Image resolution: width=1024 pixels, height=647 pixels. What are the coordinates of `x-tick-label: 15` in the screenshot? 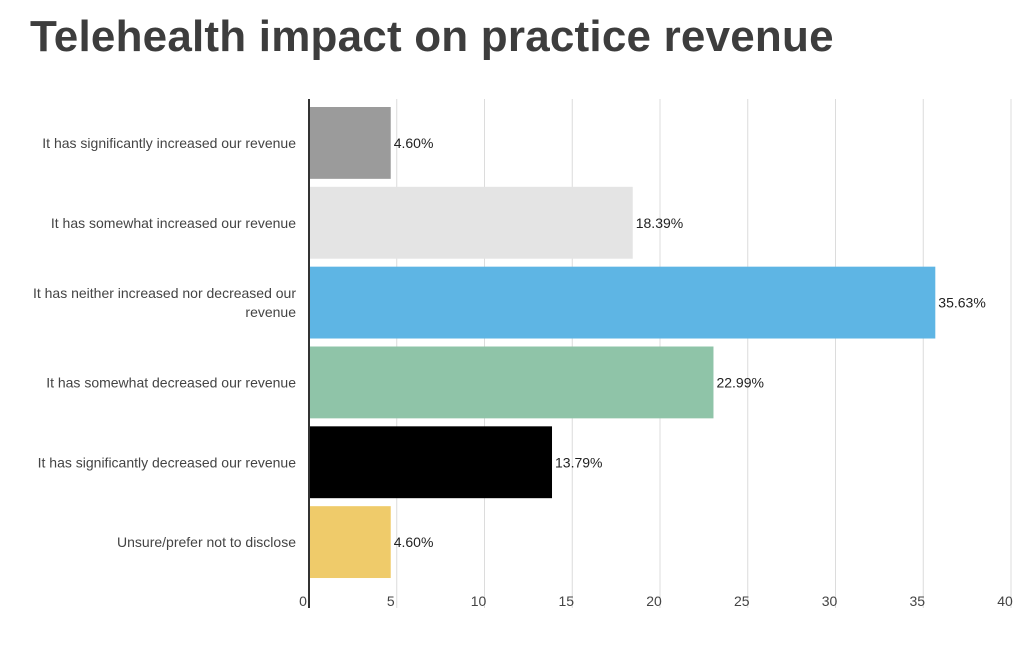 It's located at (566, 601).